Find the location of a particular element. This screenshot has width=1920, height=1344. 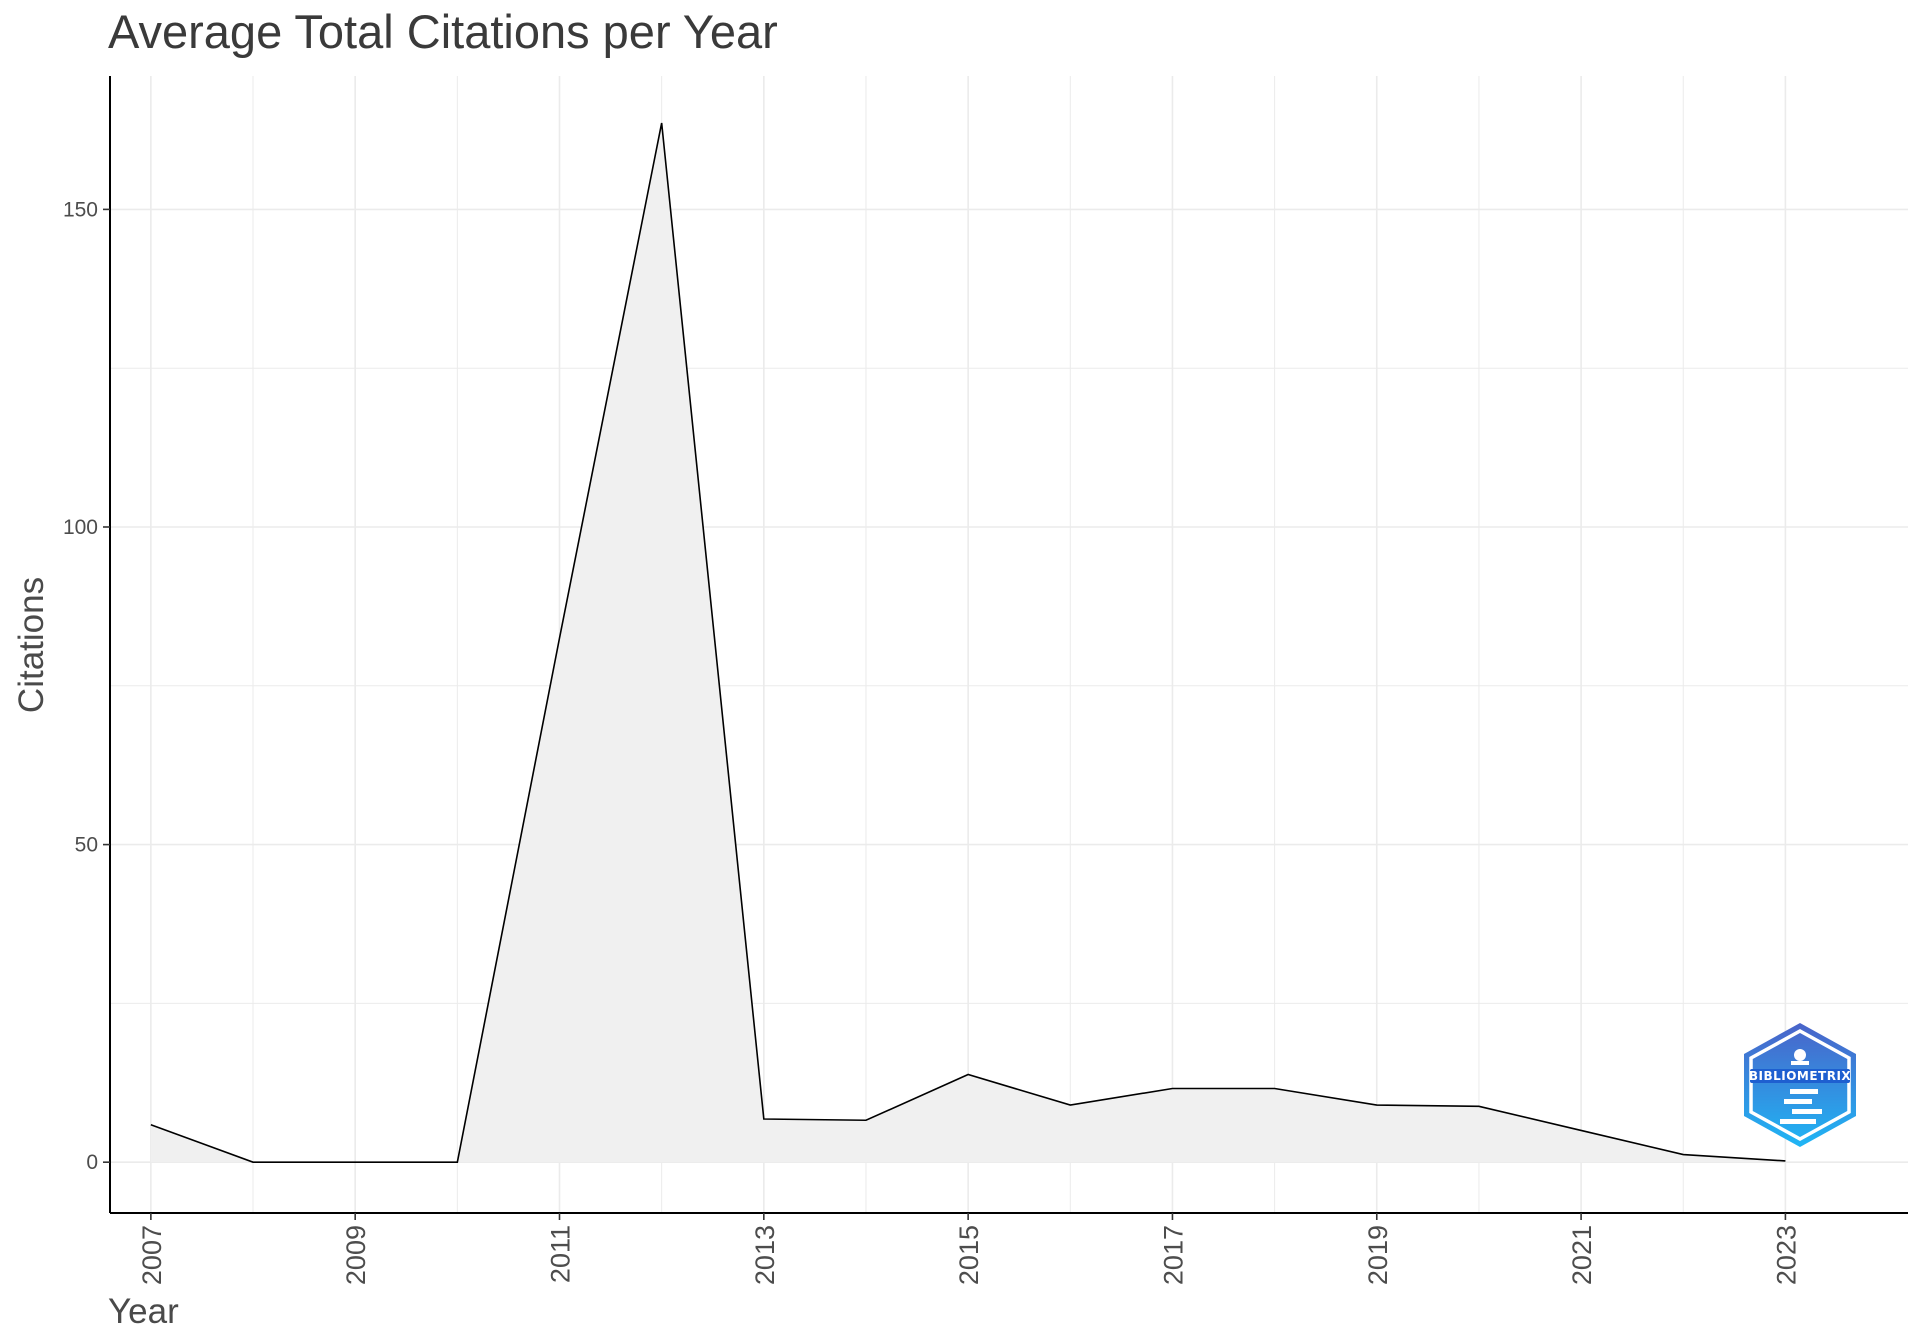

x-axis-ticks: 2007 2009 2011 2013 2015 2017 2019 2021 2023 is located at coordinates (969, 1249).